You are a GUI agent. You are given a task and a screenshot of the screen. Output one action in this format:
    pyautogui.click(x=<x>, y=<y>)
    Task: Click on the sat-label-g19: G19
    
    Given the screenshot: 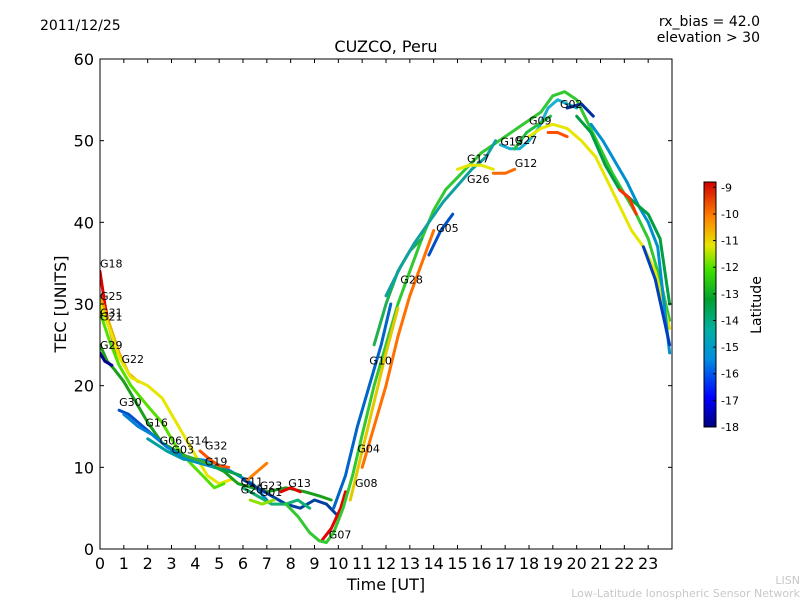 What is the action you would take?
    pyautogui.click(x=216, y=462)
    